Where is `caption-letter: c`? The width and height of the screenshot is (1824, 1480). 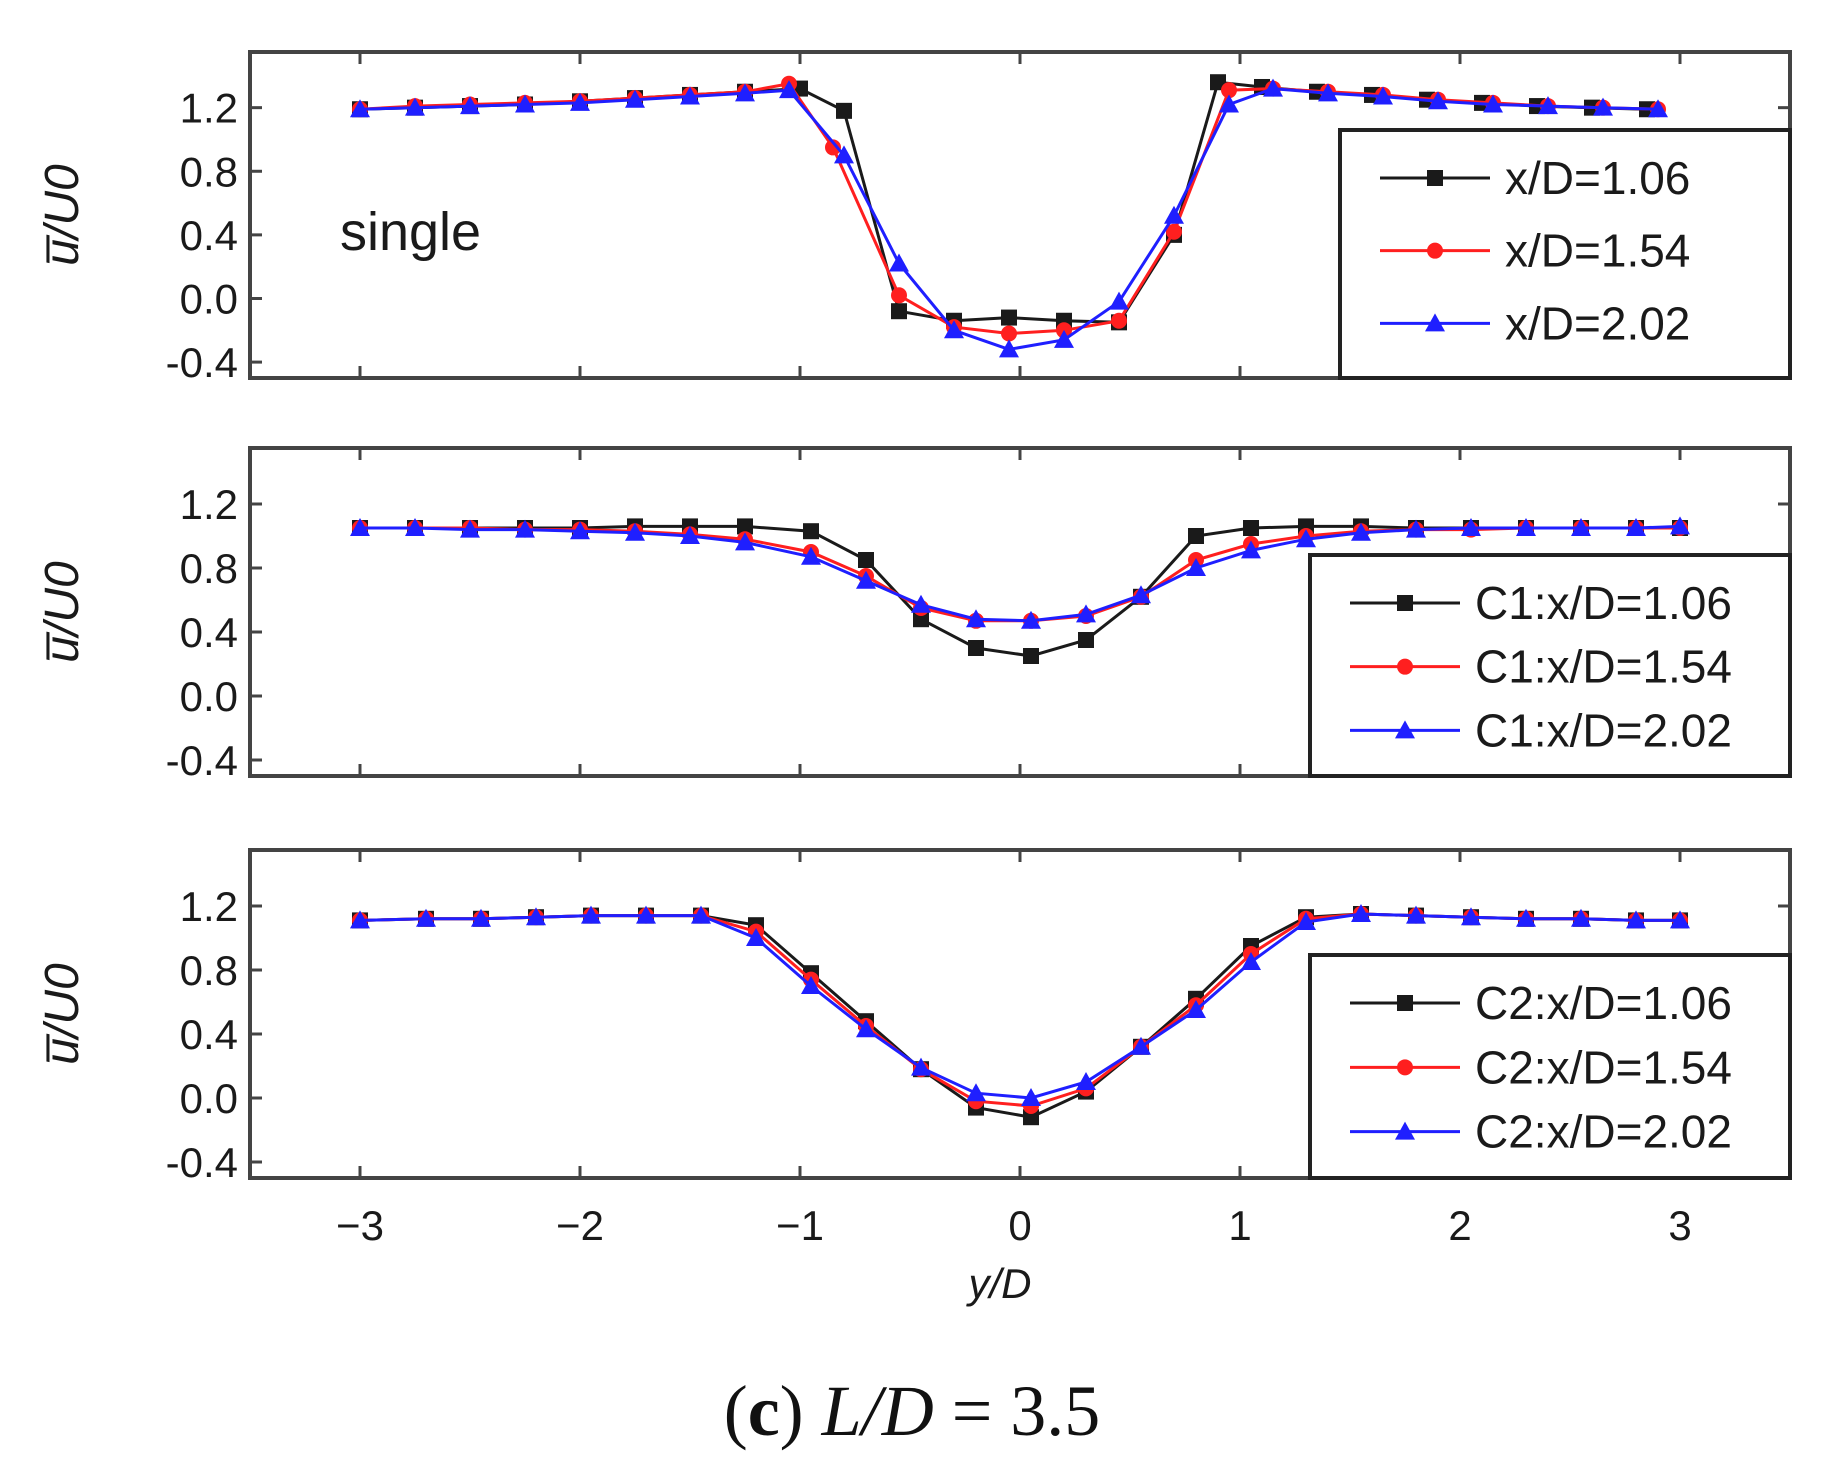 caption-letter: c is located at coordinates (763, 1411).